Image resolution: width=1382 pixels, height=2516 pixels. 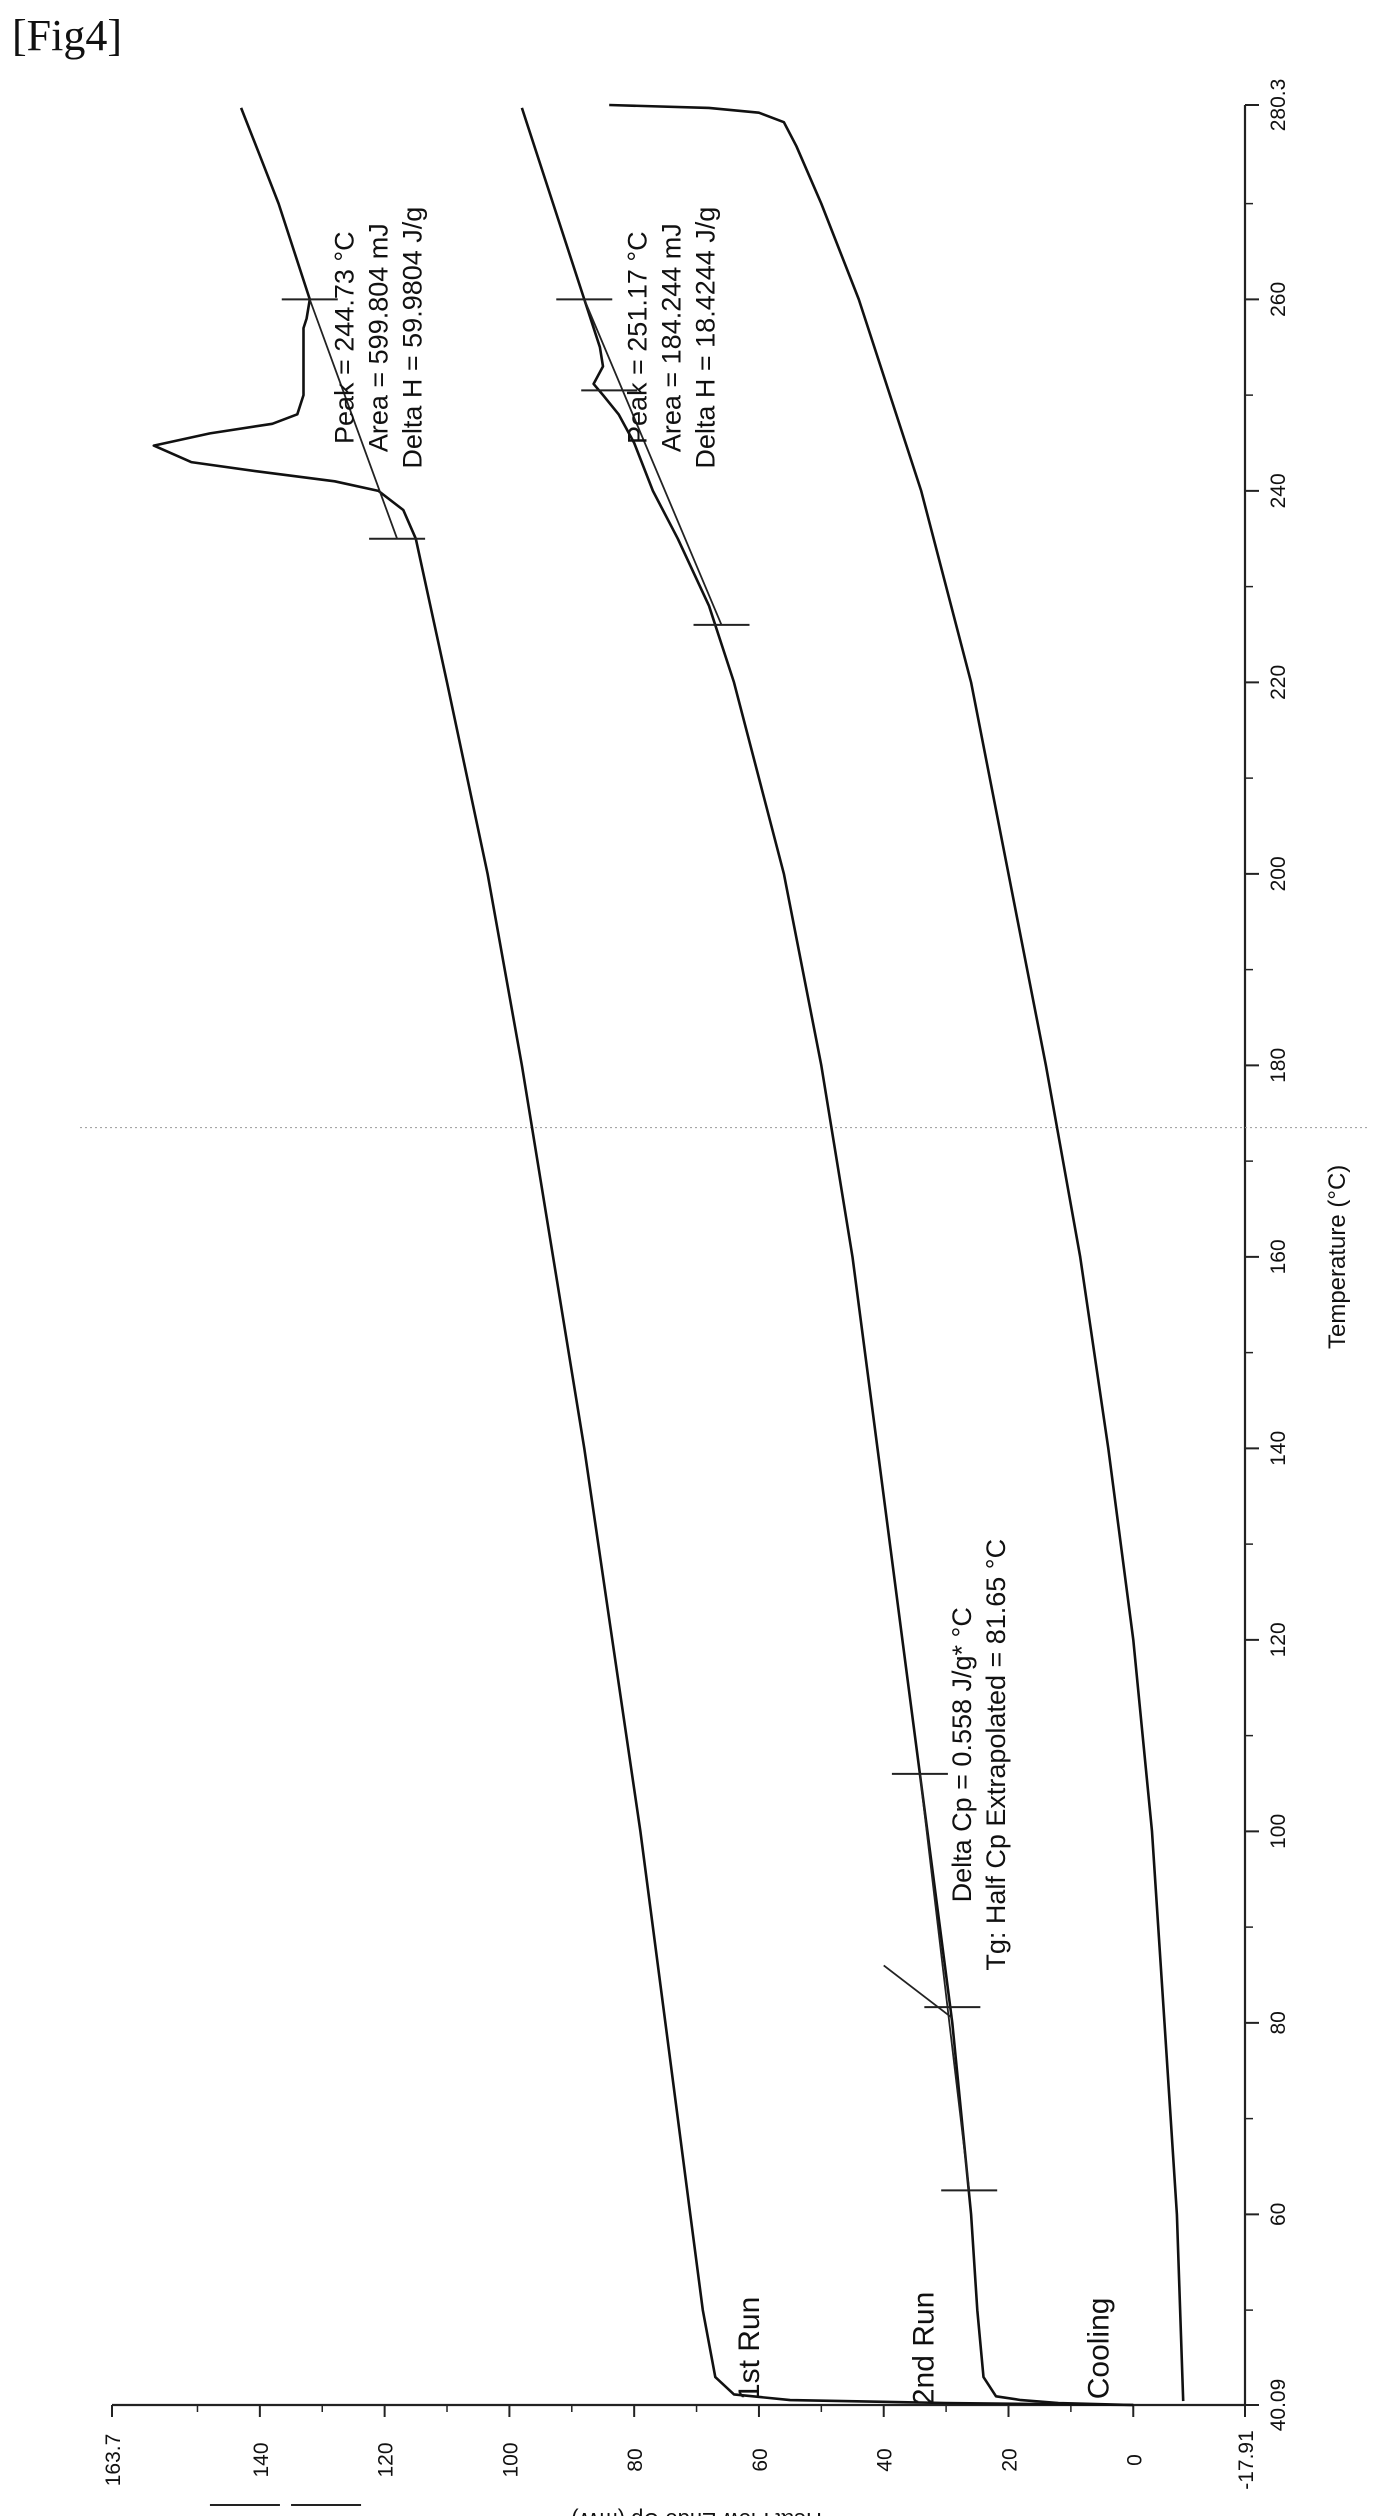 I want to click on series-label: 1st Run, so click(x=749, y=2348).